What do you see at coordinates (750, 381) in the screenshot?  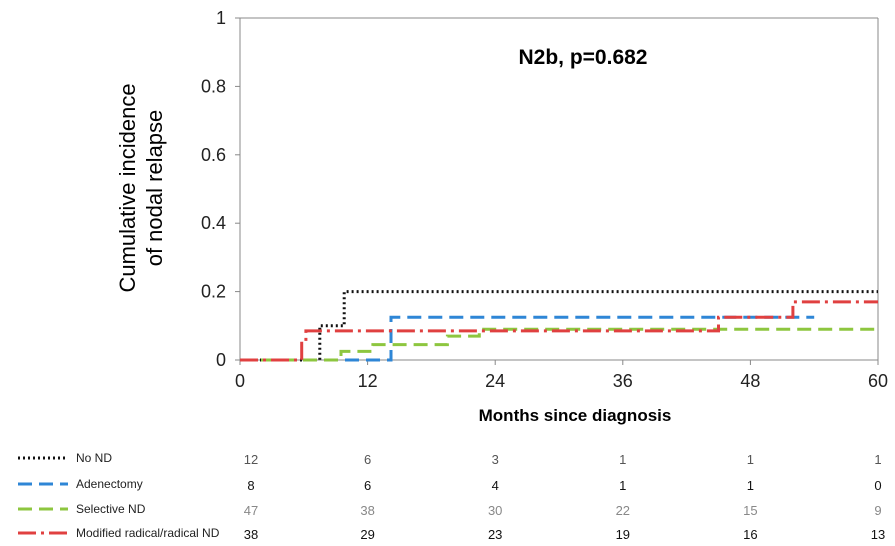 I see `x-tick-label: 48` at bounding box center [750, 381].